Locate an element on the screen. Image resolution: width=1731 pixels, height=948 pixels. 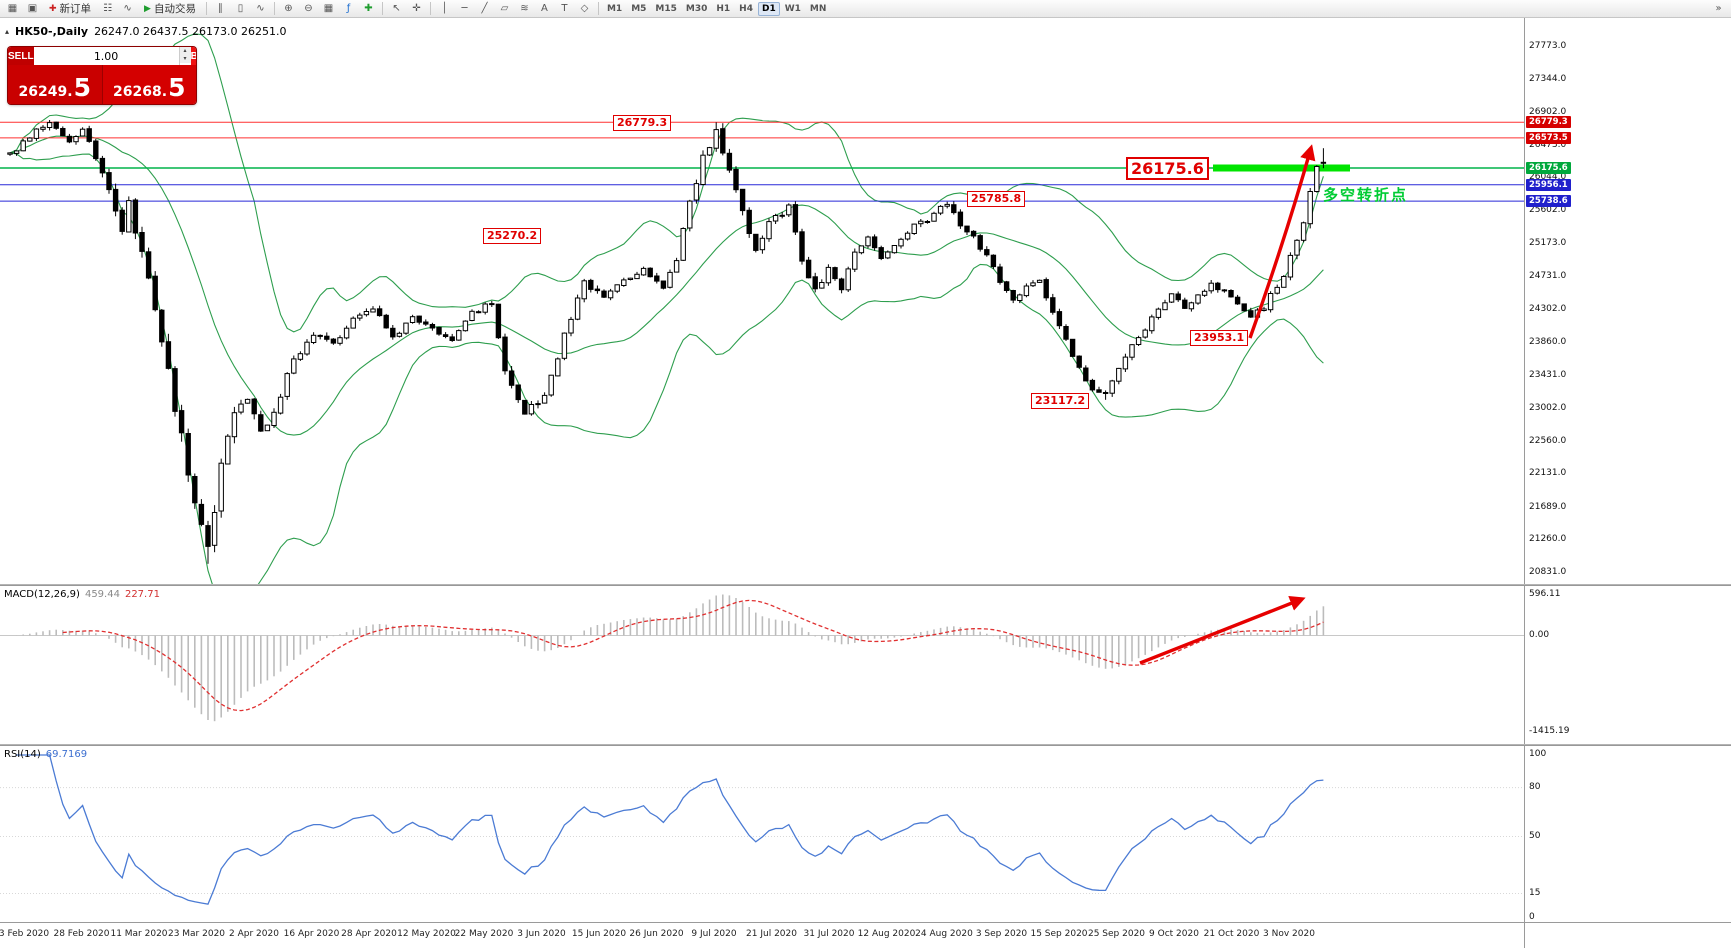
rsi-panel-separator is located at coordinates (865, 745).